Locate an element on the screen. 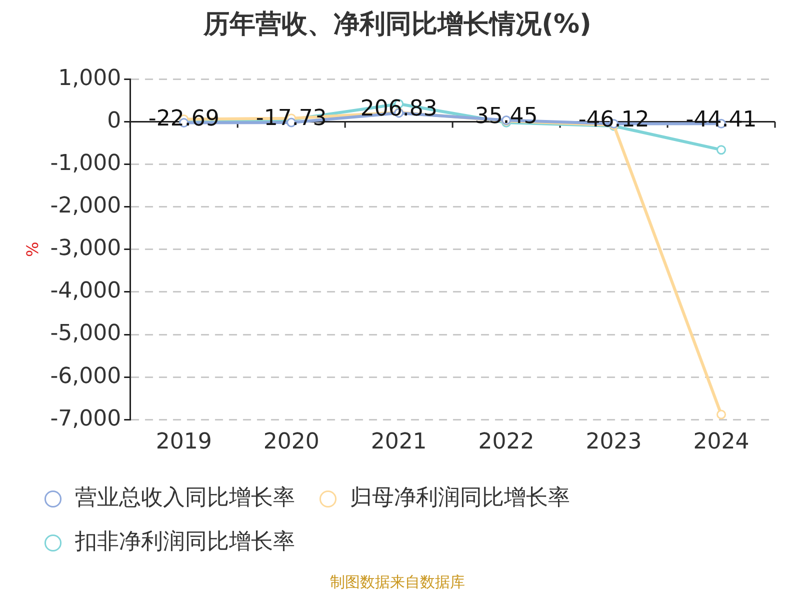 This screenshot has height=600, width=800. x-tick-label: 2021 is located at coordinates (398, 442).